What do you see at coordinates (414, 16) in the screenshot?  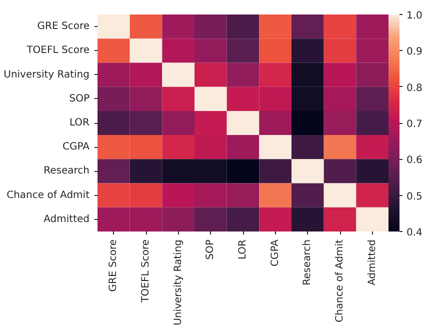 I see `color-bar-label: 1.0` at bounding box center [414, 16].